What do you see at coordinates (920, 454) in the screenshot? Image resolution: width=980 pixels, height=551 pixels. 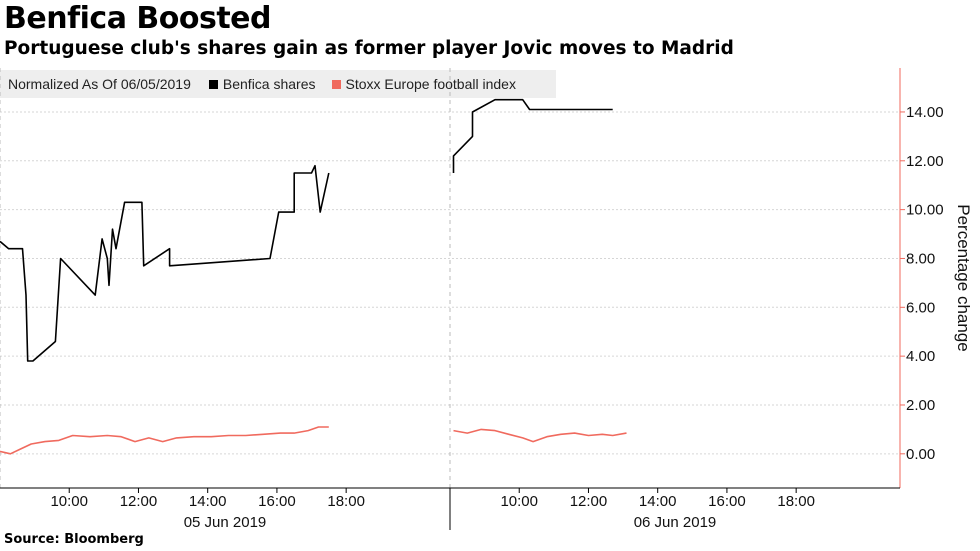 I see `y-tick-label: 0.00` at bounding box center [920, 454].